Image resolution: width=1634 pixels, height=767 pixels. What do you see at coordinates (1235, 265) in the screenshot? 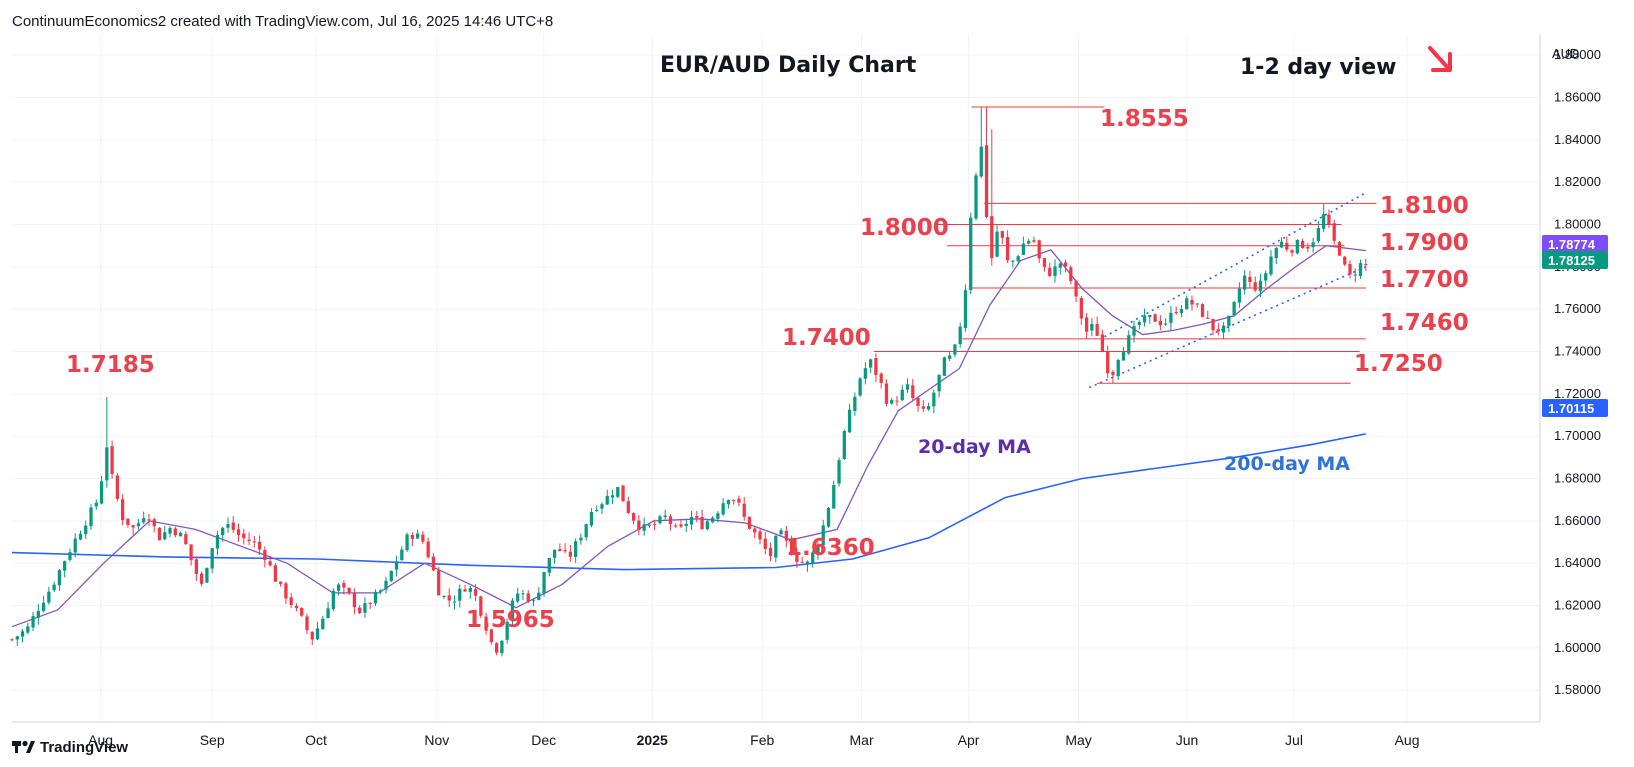
I see `channel-upper` at bounding box center [1235, 265].